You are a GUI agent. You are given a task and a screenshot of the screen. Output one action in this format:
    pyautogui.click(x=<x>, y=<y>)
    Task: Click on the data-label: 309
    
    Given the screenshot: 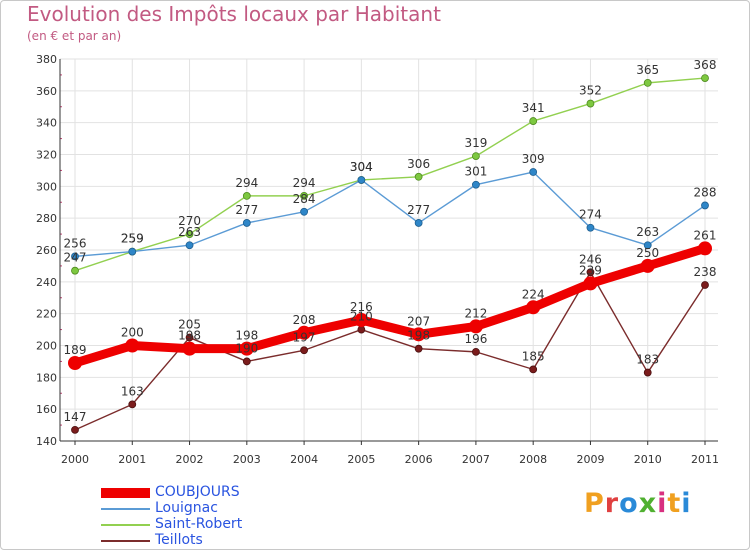 What is the action you would take?
    pyautogui.click(x=533, y=159)
    